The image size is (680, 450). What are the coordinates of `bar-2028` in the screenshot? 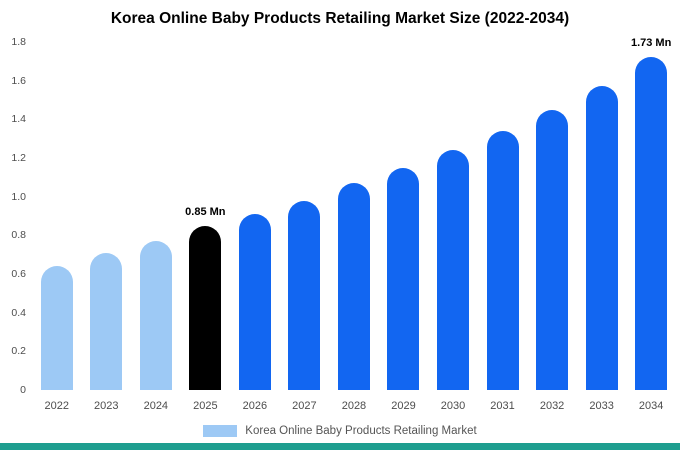 It's located at (353, 286).